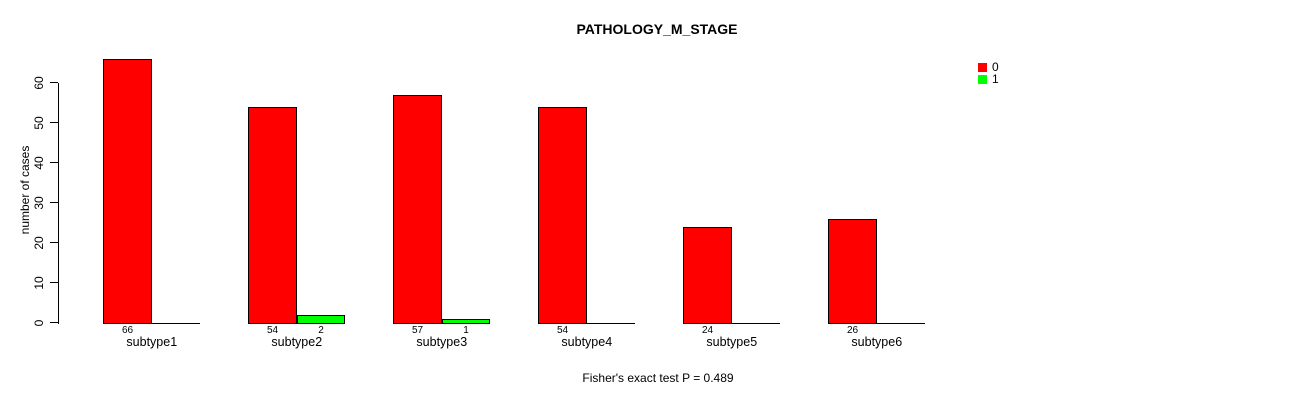 The width and height of the screenshot is (1290, 400). I want to click on bar-value-label: 2, so click(321, 330).